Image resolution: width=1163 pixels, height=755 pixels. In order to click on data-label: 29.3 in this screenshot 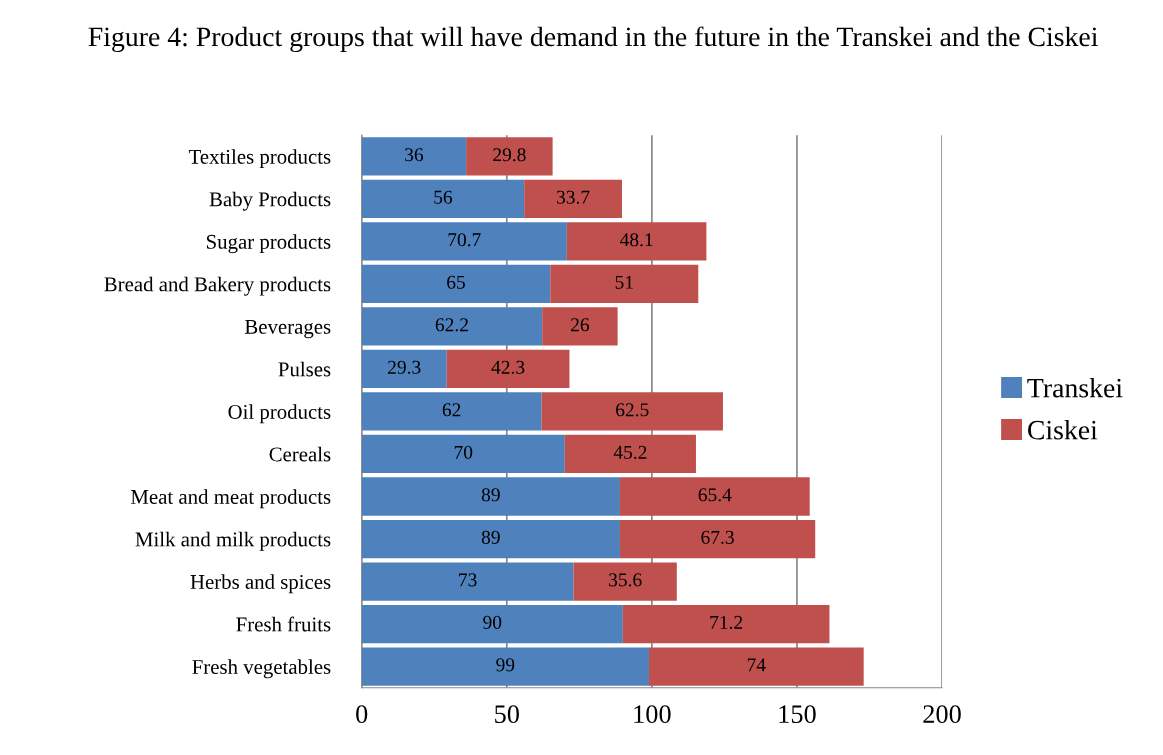, I will do `click(404, 367)`.